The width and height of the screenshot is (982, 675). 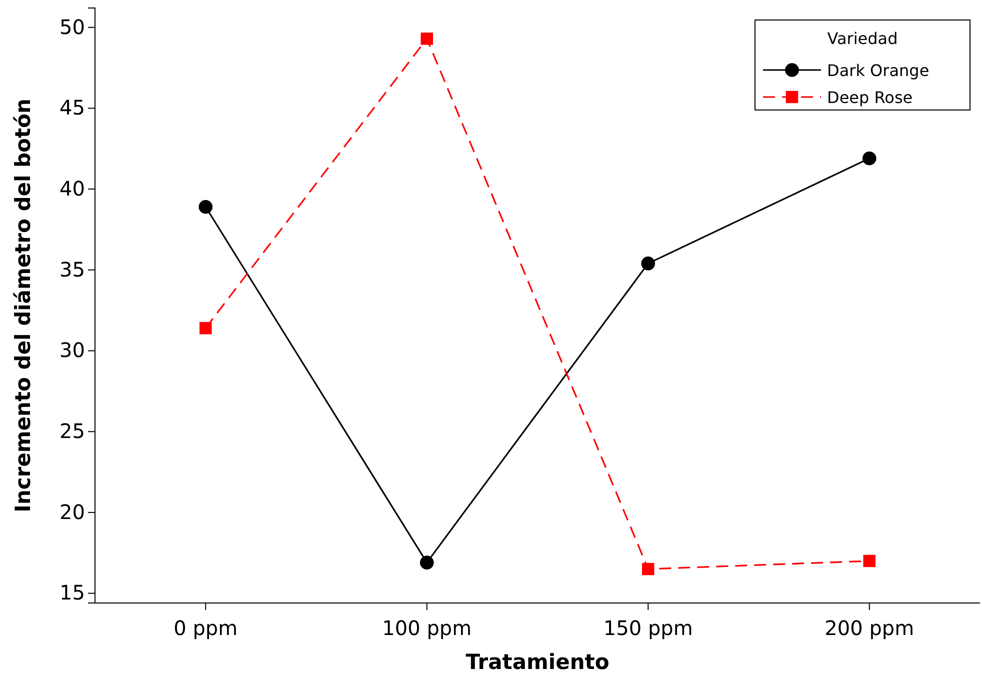 I want to click on y-tick-label: 35, so click(x=72, y=269).